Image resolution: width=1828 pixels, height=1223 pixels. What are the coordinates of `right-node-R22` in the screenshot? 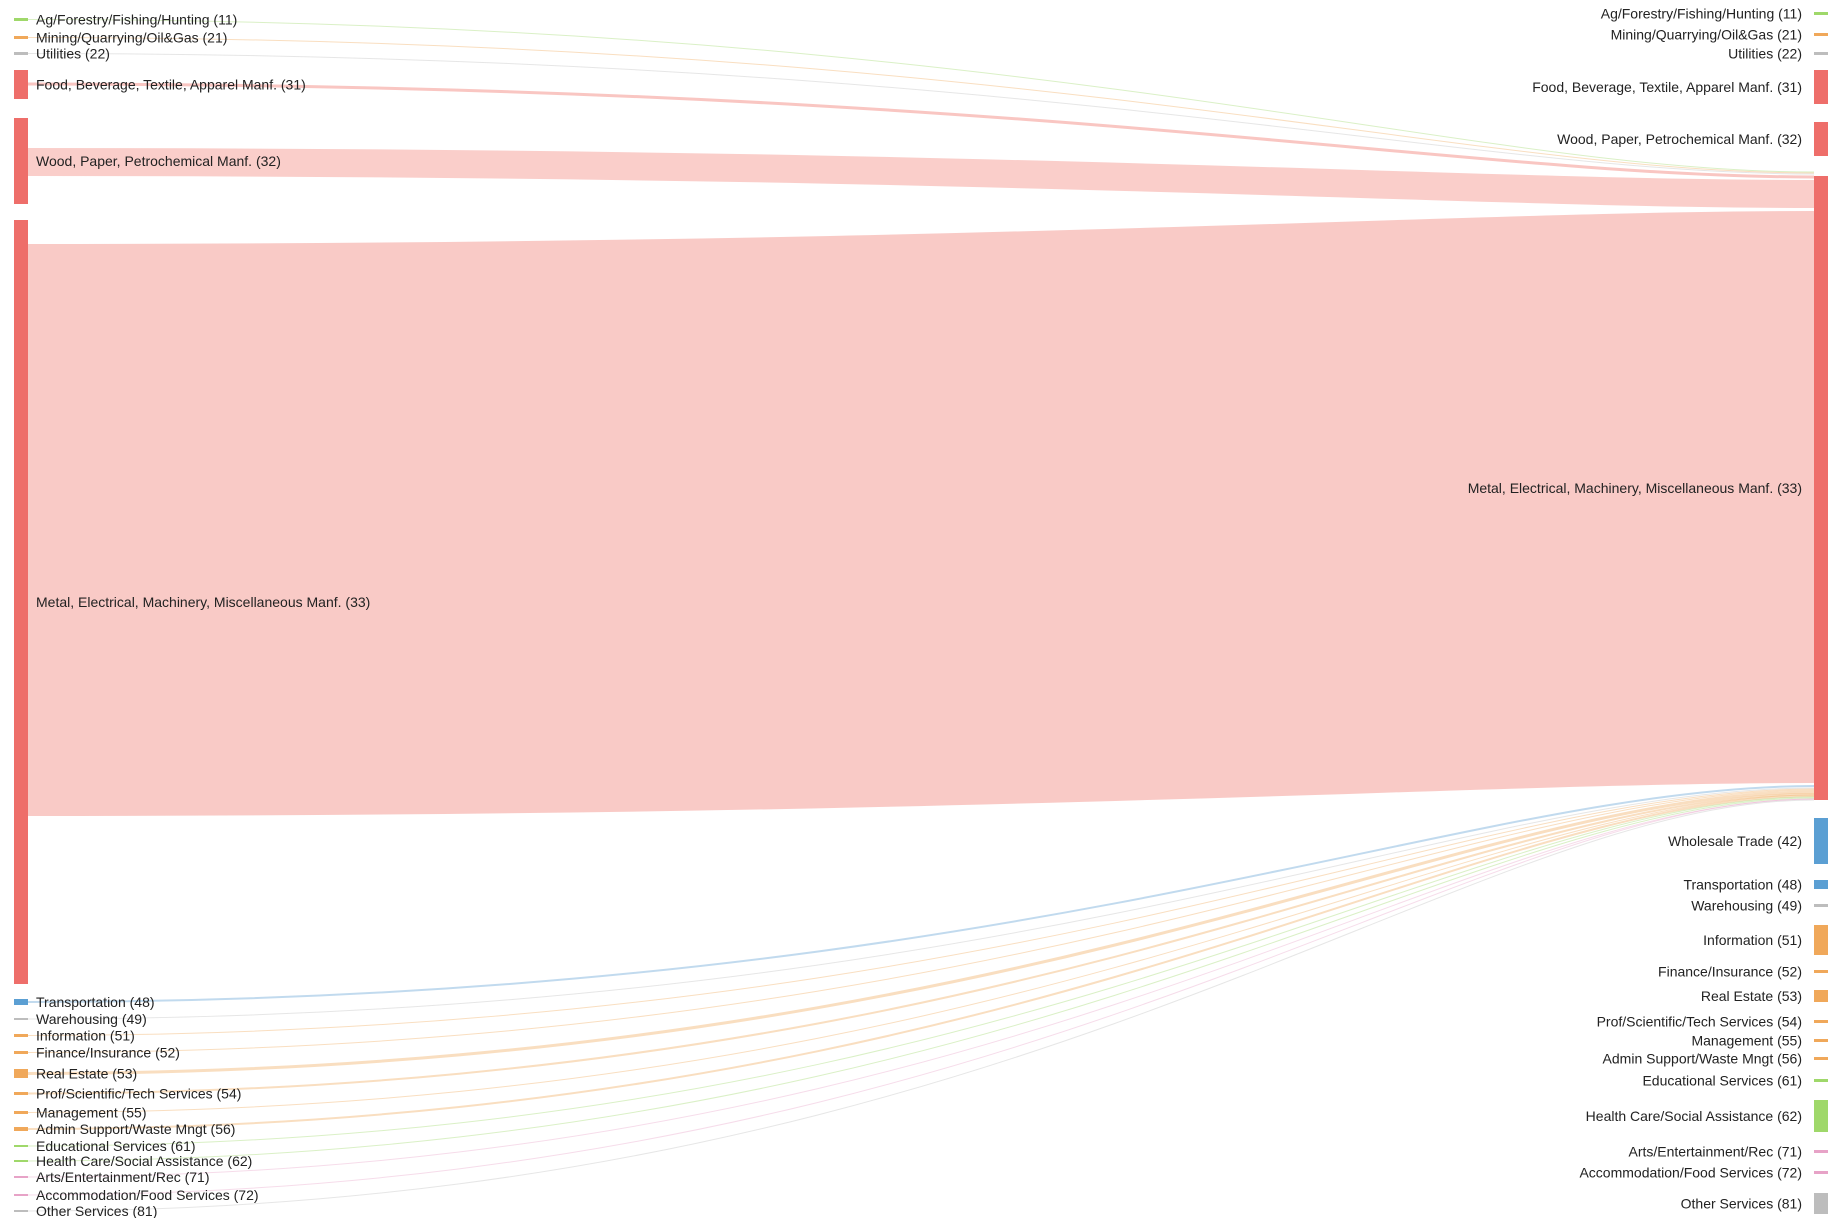 It's located at (1821, 53).